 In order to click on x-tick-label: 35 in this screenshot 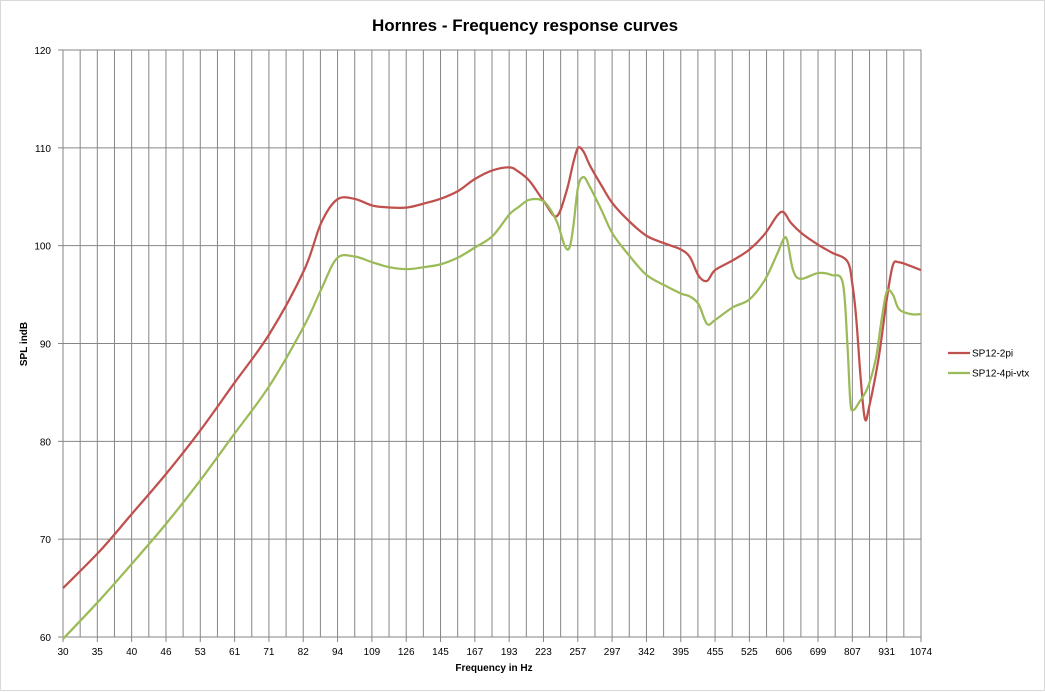, I will do `click(98, 652)`.